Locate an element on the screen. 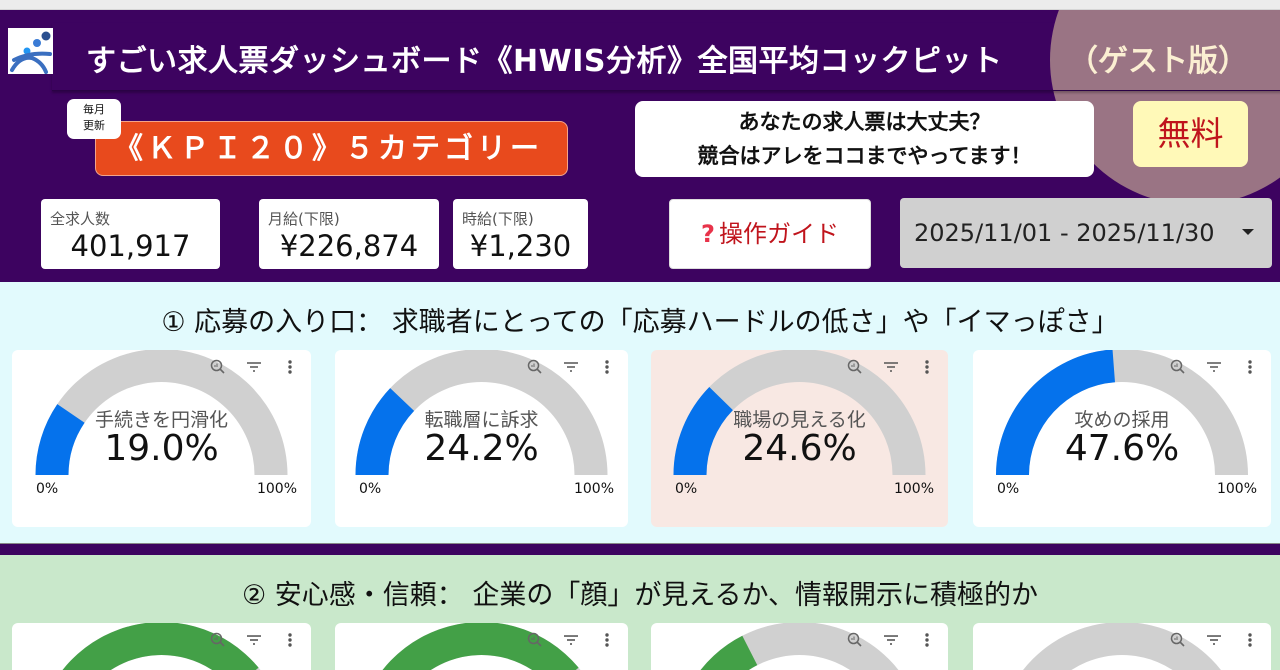 The image size is (1280, 670). running-person-logo-icon is located at coordinates (30, 51).